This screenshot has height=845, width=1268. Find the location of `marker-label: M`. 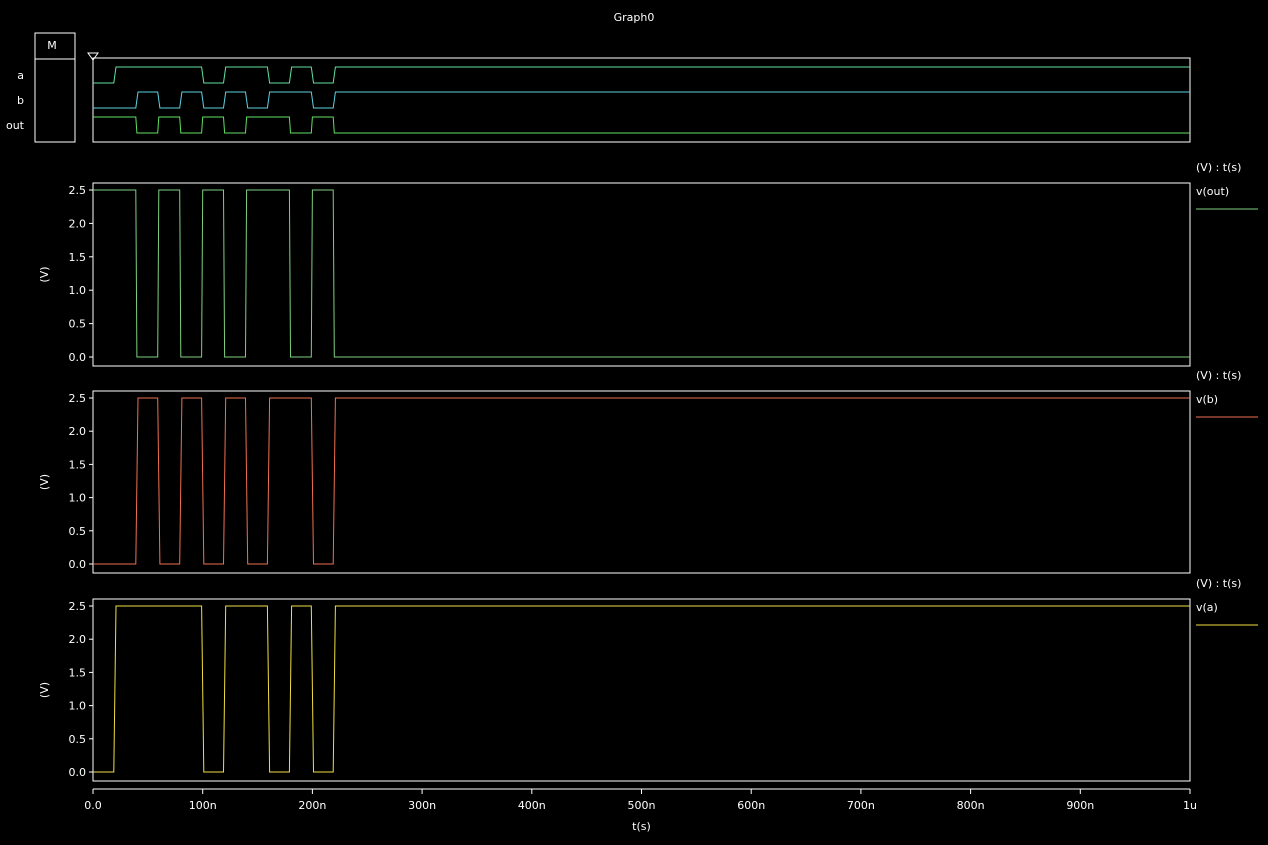

marker-label: M is located at coordinates (52, 45).